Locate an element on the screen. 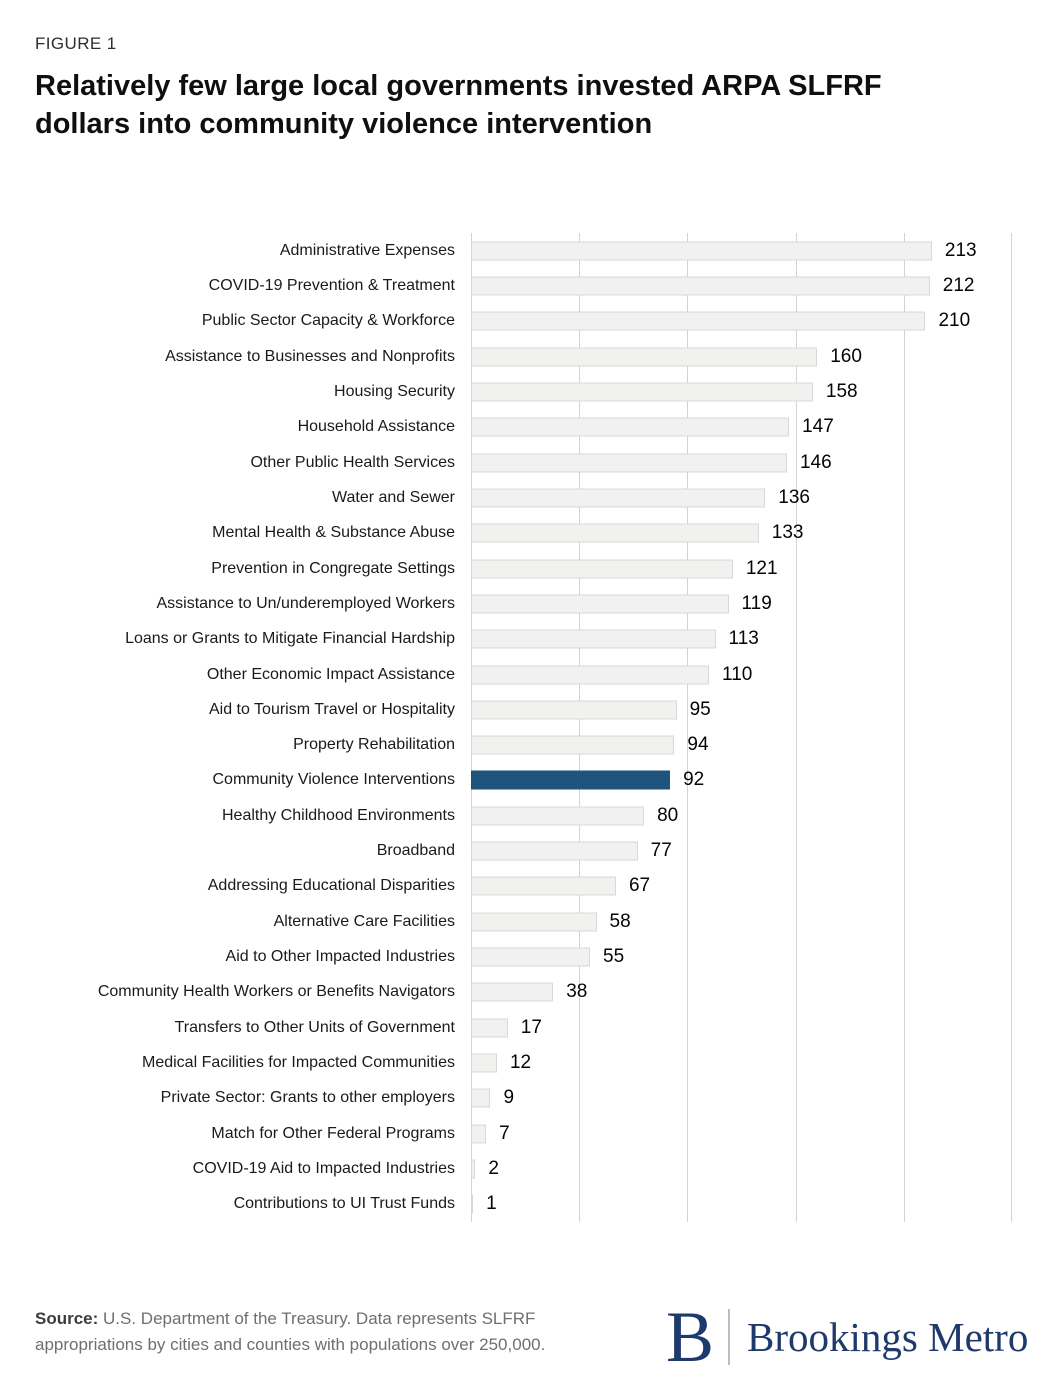 The height and width of the screenshot is (1399, 1051). brookings-b-monogram-icon: B is located at coordinates (690, 1337).